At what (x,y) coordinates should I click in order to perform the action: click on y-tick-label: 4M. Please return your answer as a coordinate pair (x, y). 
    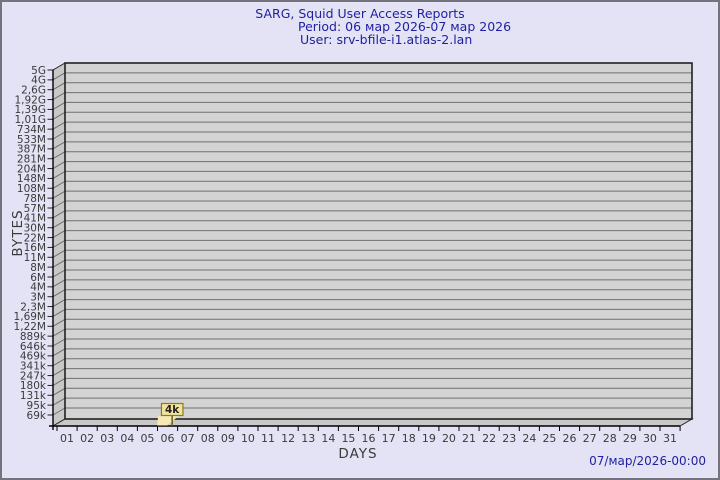
    Looking at the image, I should click on (38, 288).